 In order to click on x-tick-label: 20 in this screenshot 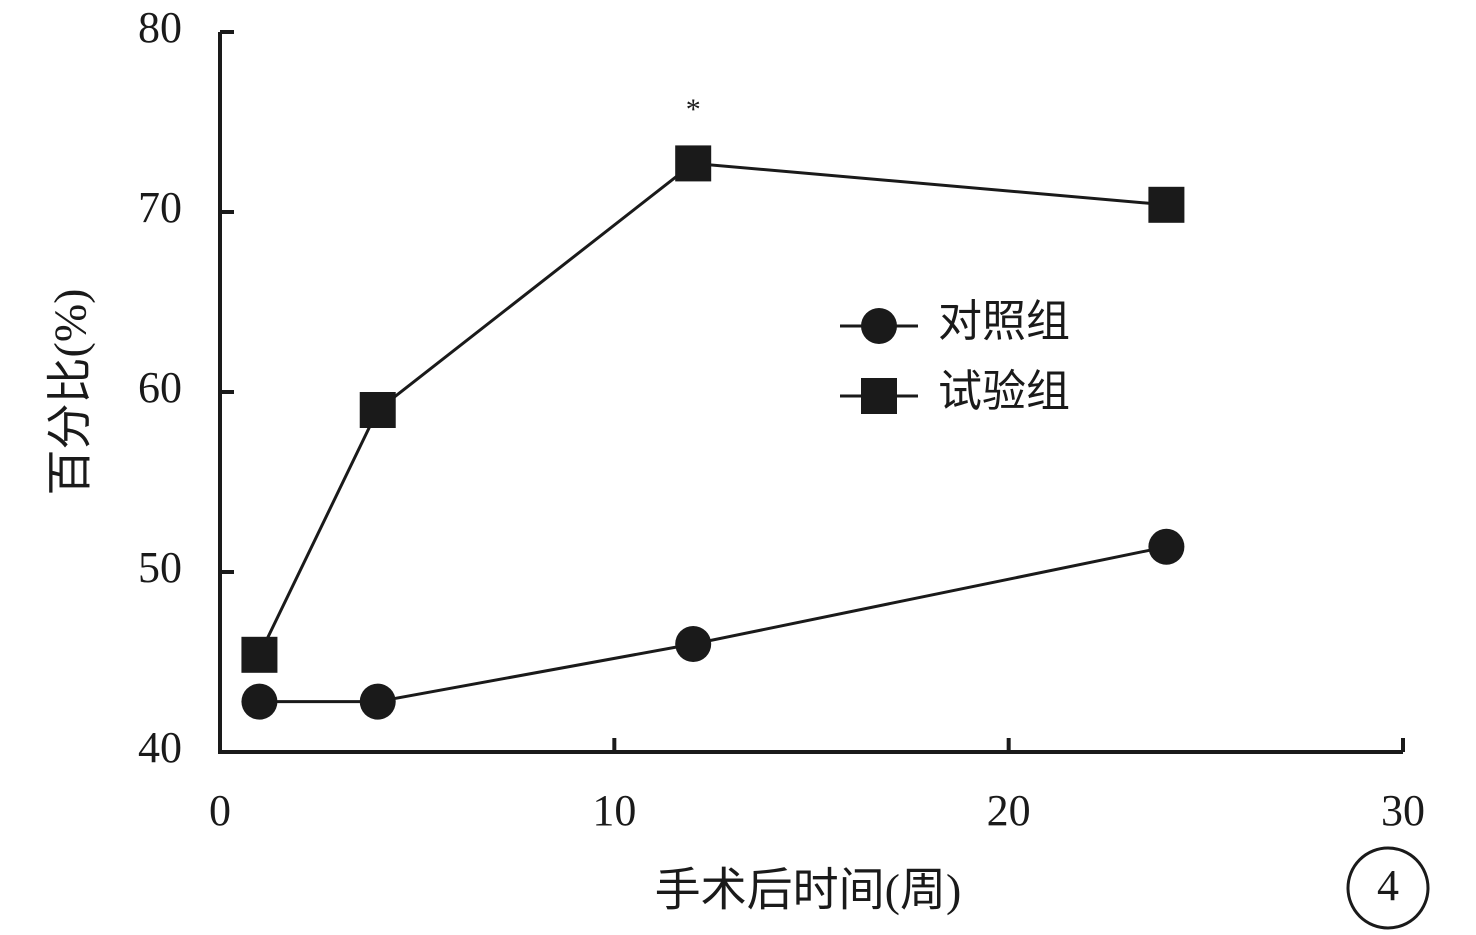, I will do `click(1009, 810)`.